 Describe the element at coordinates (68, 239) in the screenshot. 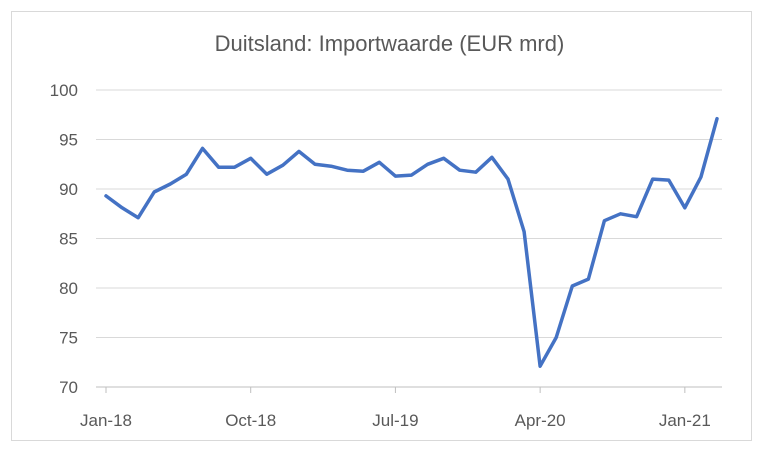

I see `y-tick-label: 85` at that location.